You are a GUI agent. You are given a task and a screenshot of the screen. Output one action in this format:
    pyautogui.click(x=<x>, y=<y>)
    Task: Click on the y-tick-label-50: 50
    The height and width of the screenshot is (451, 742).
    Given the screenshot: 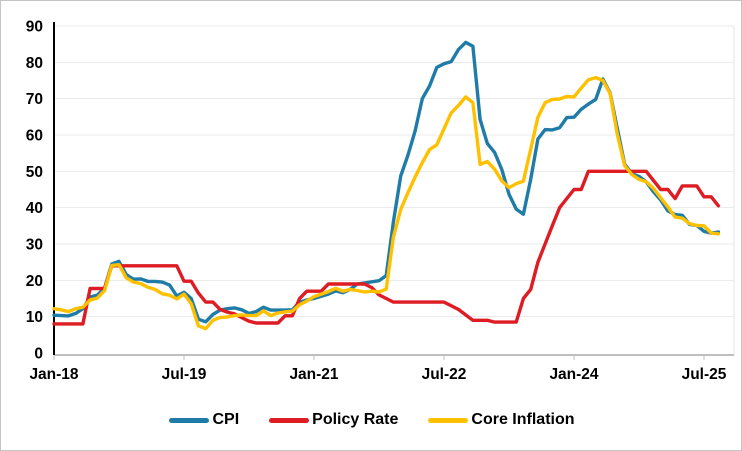 What is the action you would take?
    pyautogui.click(x=34, y=172)
    